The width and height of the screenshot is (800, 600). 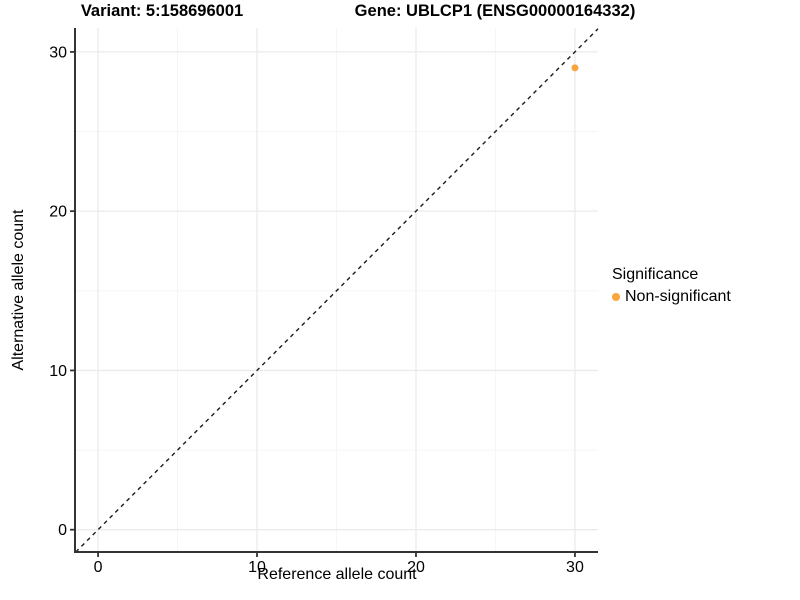 I want to click on x-tick-label: 20, so click(x=416, y=567).